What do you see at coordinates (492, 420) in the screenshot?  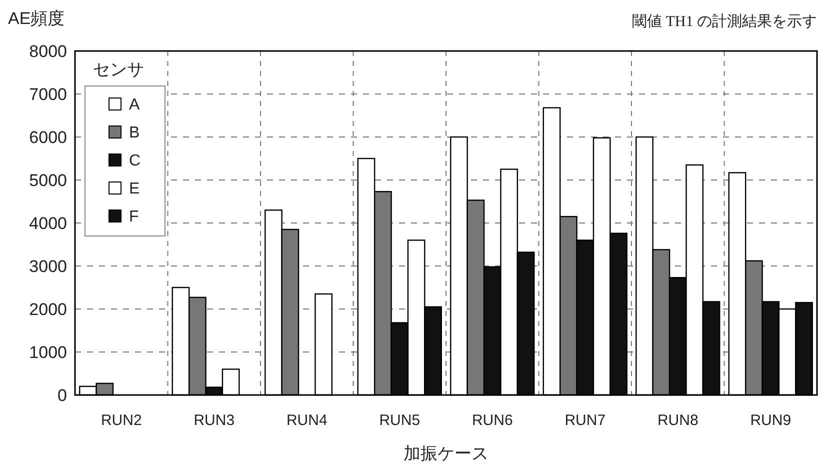 I see `x-tick-label: RUN6` at bounding box center [492, 420].